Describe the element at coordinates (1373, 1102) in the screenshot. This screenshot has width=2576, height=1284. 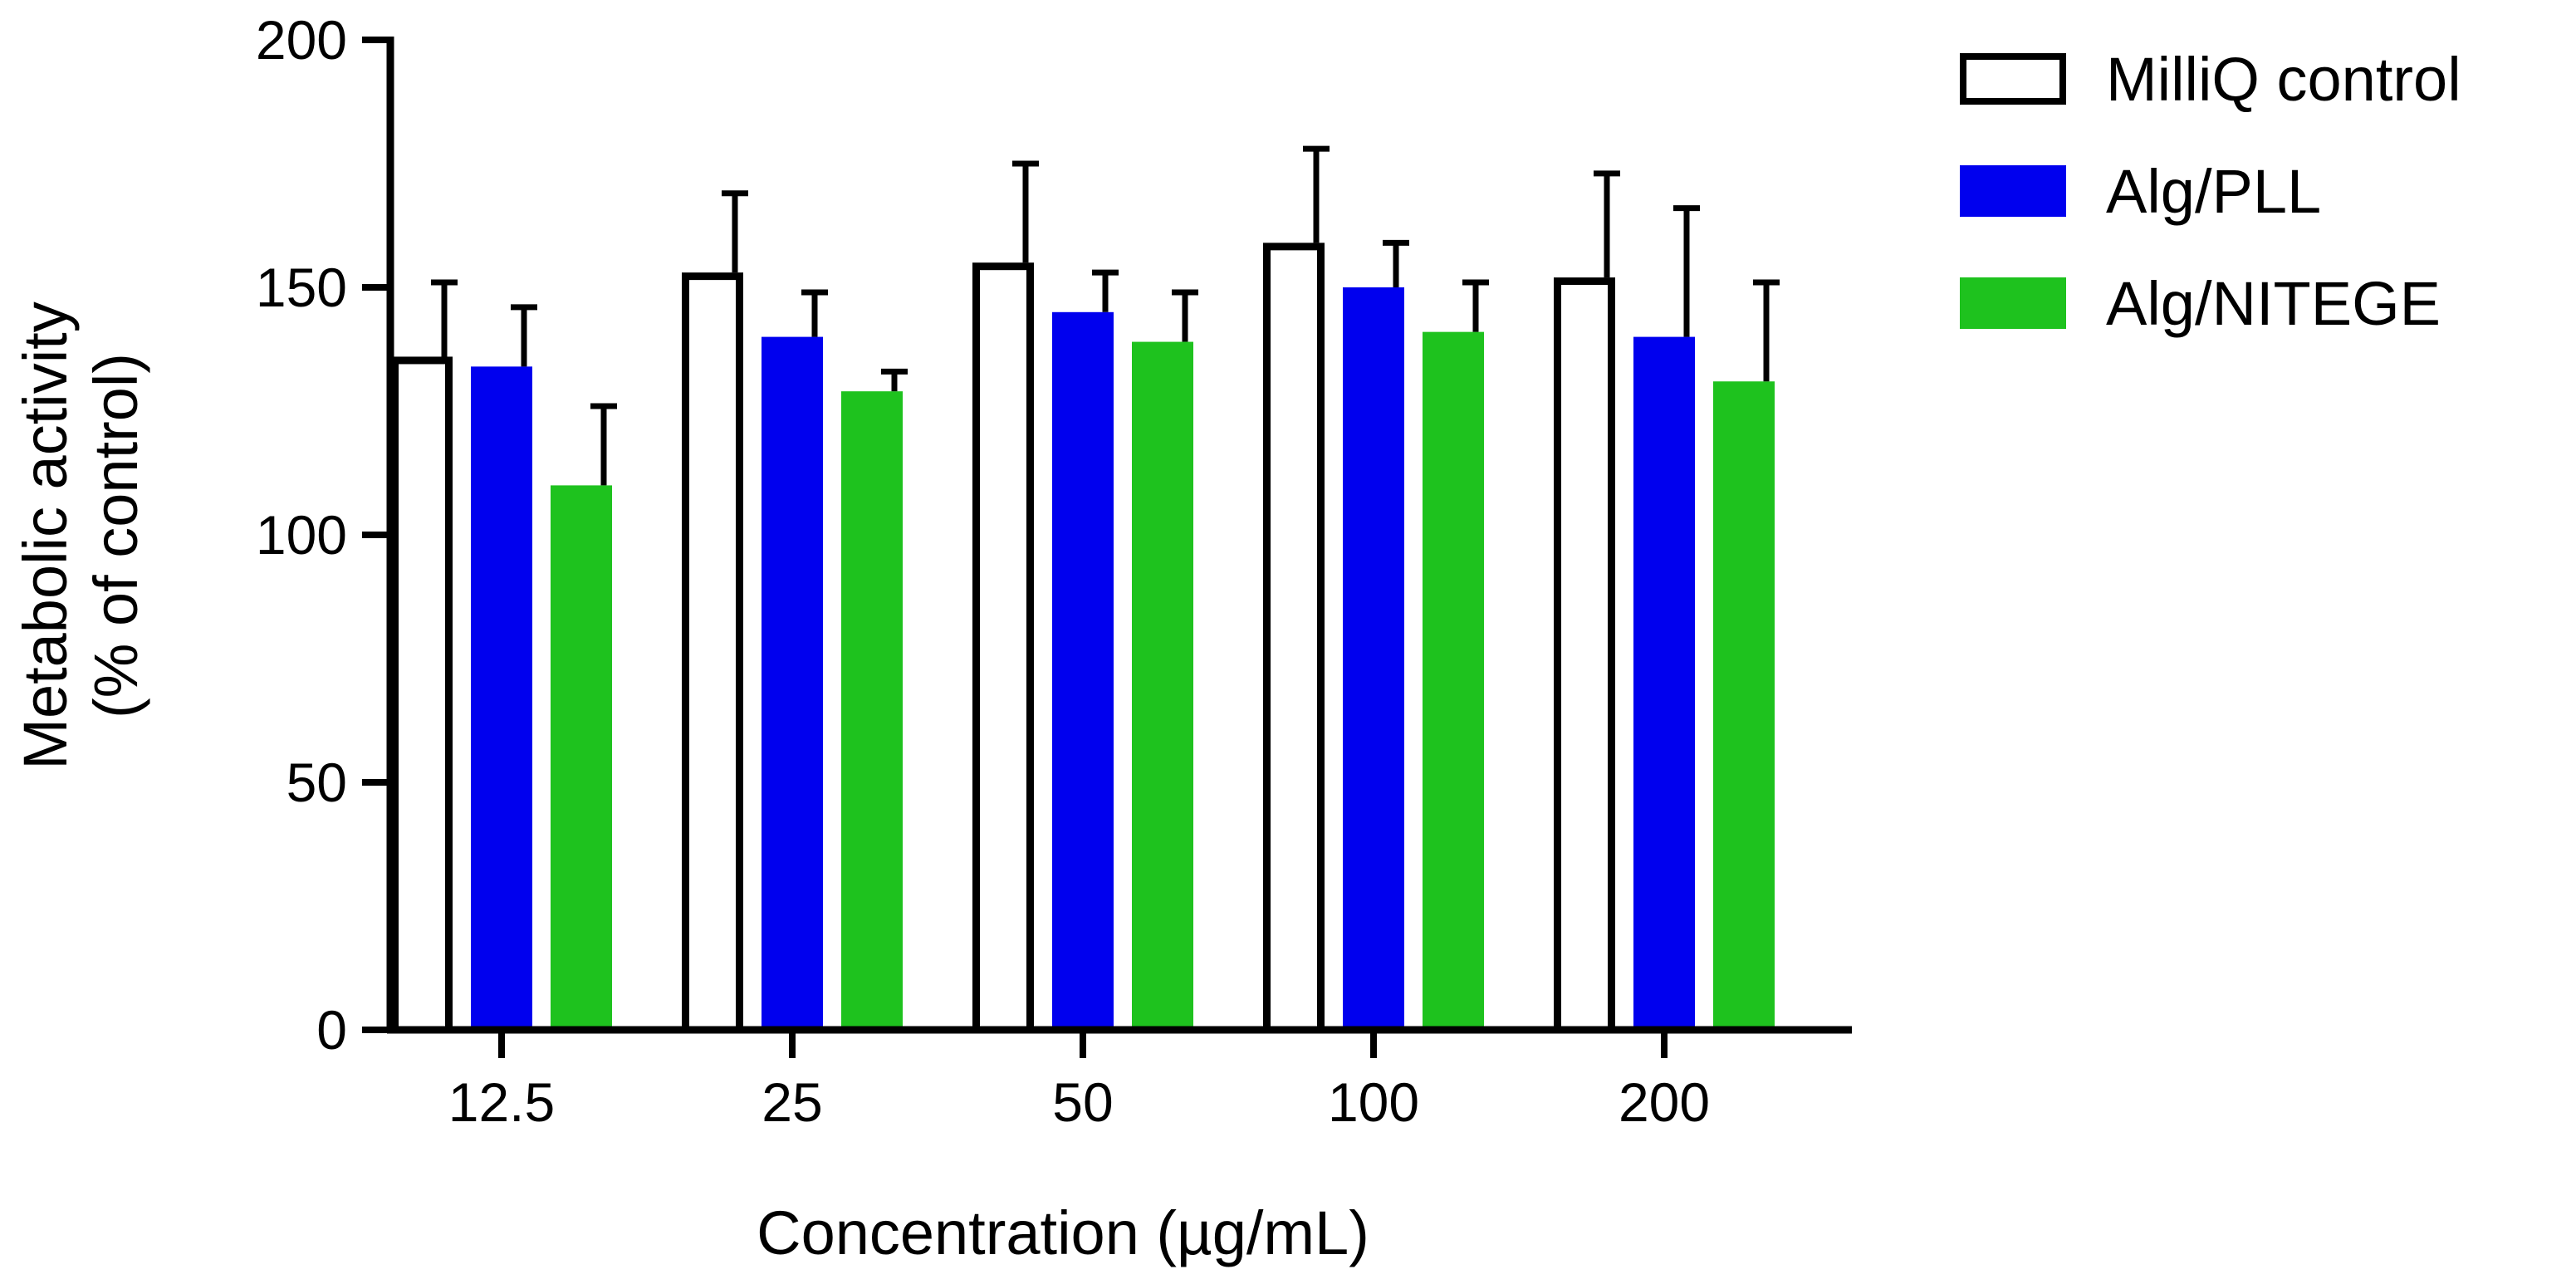
I see `x-tick-label: 100` at that location.